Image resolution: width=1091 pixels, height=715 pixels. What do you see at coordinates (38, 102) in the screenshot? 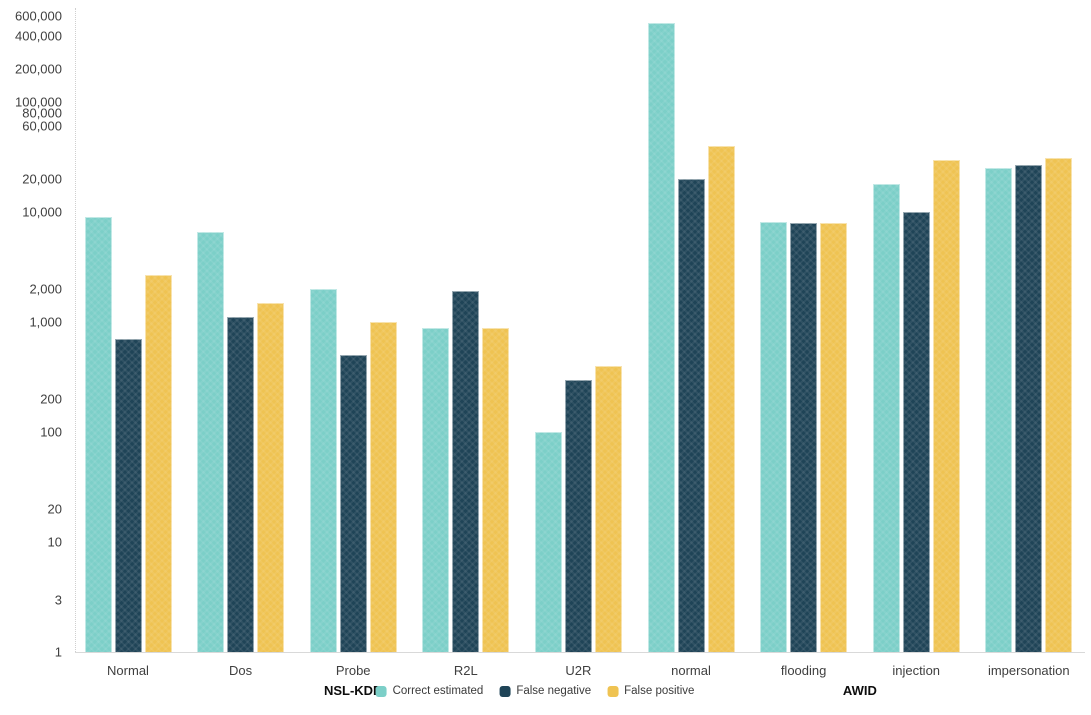
I see `y-tick-label: 100,000` at bounding box center [38, 102].